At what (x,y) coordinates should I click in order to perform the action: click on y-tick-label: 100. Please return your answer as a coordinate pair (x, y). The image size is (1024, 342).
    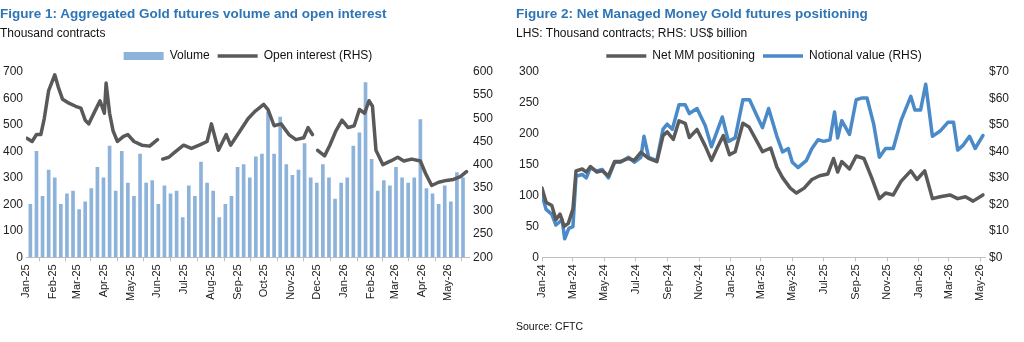
    Looking at the image, I should click on (529, 194).